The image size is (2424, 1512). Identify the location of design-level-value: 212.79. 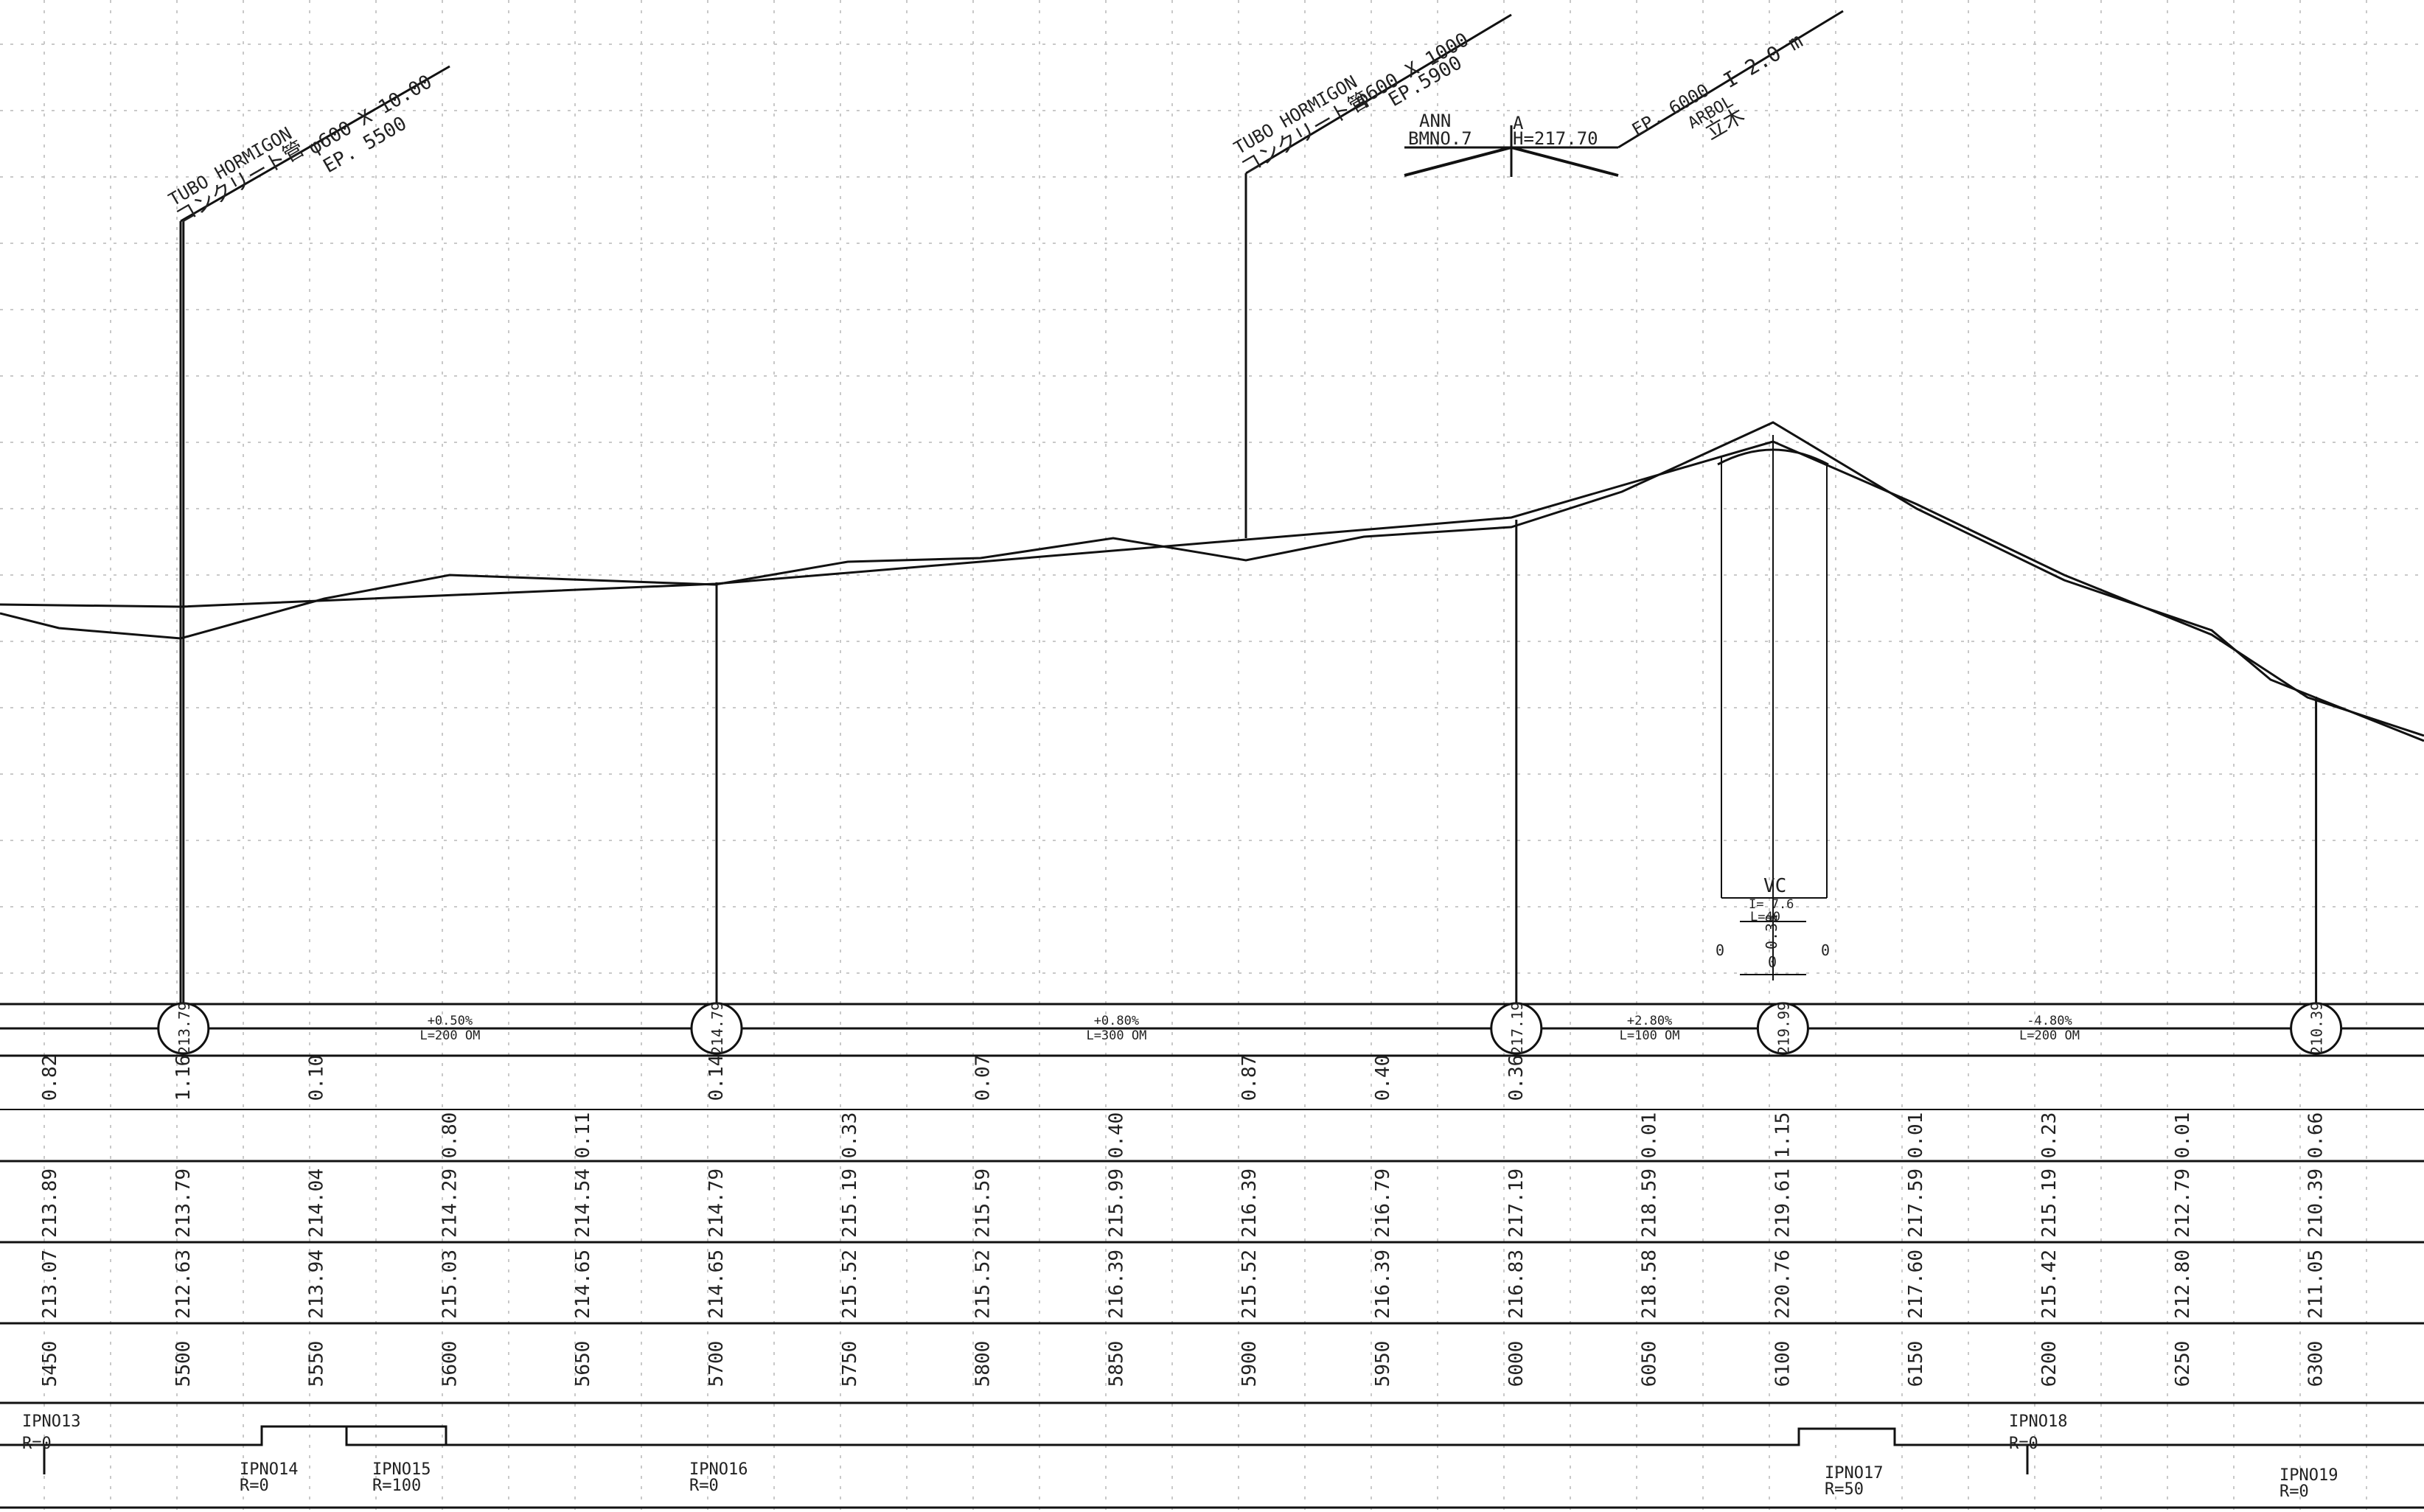
(2183, 1203).